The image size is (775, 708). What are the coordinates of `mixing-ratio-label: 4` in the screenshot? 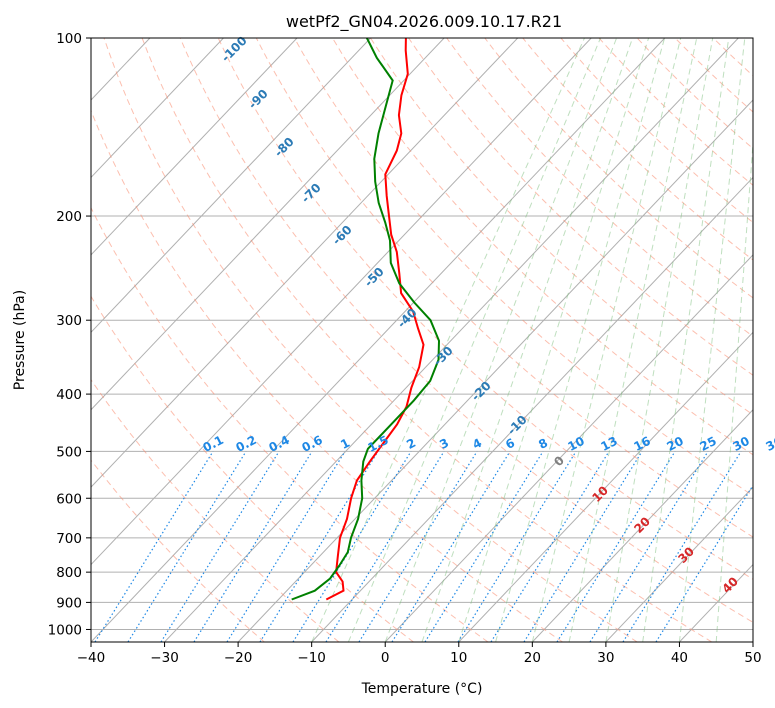 It's located at (477, 444).